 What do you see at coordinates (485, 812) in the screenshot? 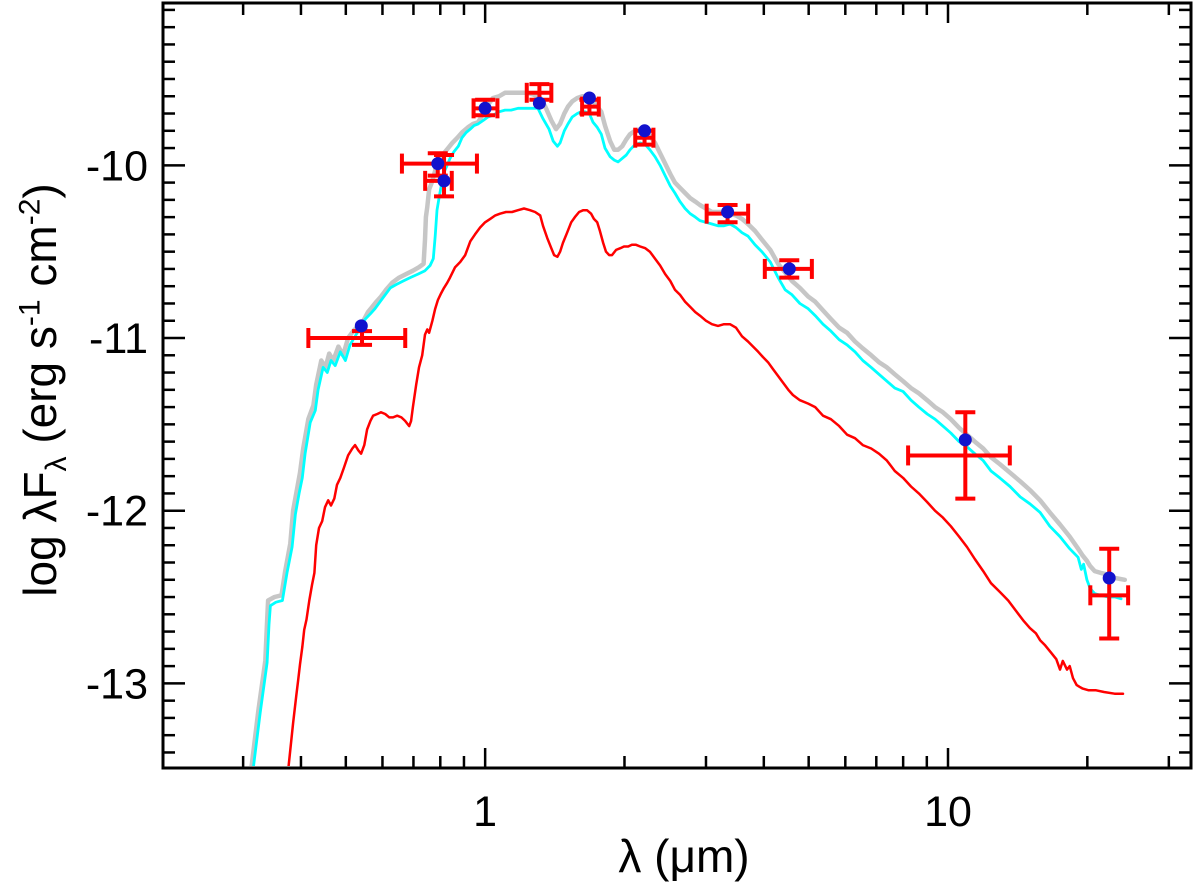
I see `x-tick-label: 1` at bounding box center [485, 812].